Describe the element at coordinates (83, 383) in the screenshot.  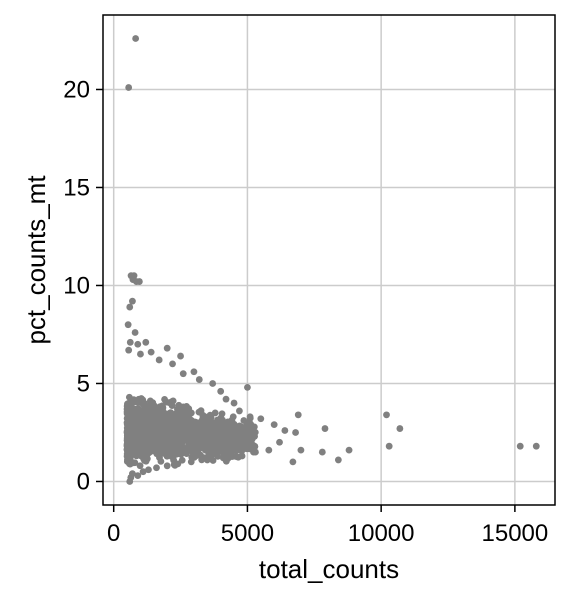
I see `y-tick-label: 5` at that location.